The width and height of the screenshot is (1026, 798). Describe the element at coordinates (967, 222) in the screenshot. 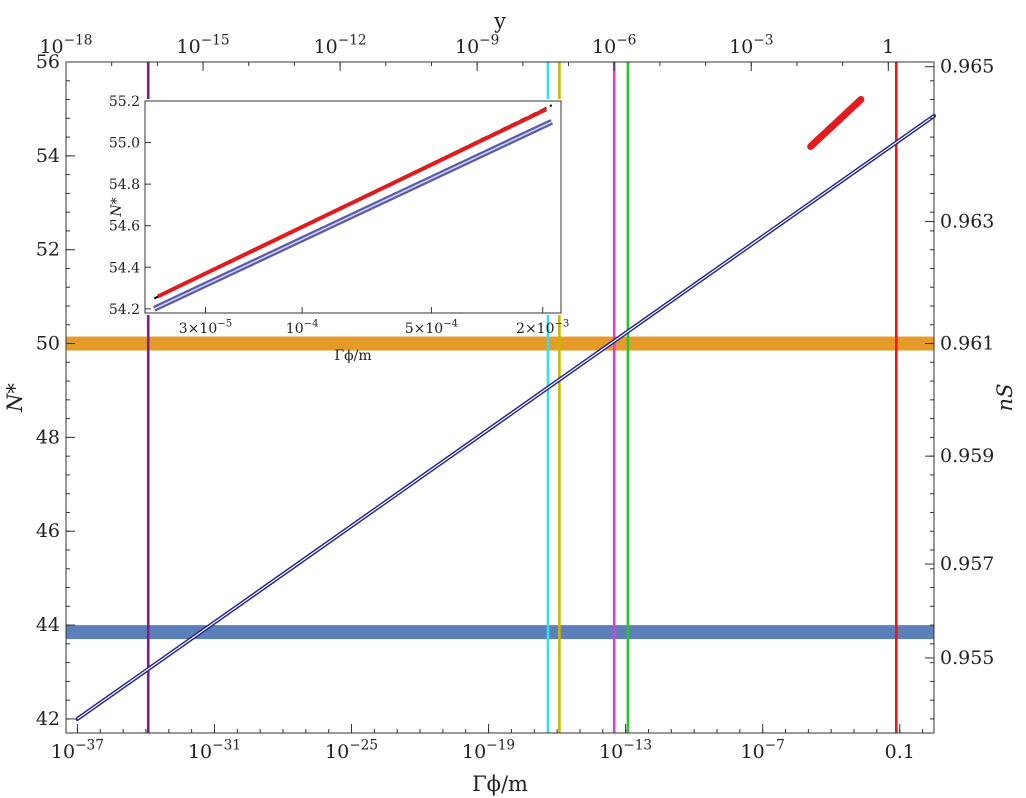

I see `right-tick-label-4: 0.963` at that location.